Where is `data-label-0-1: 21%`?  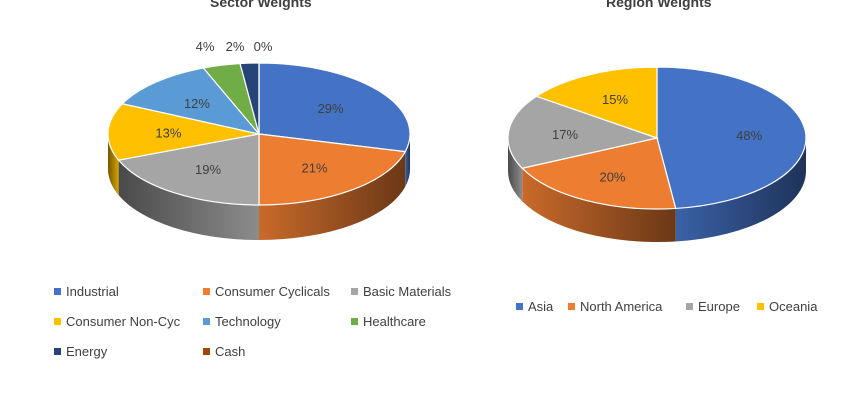 data-label-0-1: 21% is located at coordinates (315, 168).